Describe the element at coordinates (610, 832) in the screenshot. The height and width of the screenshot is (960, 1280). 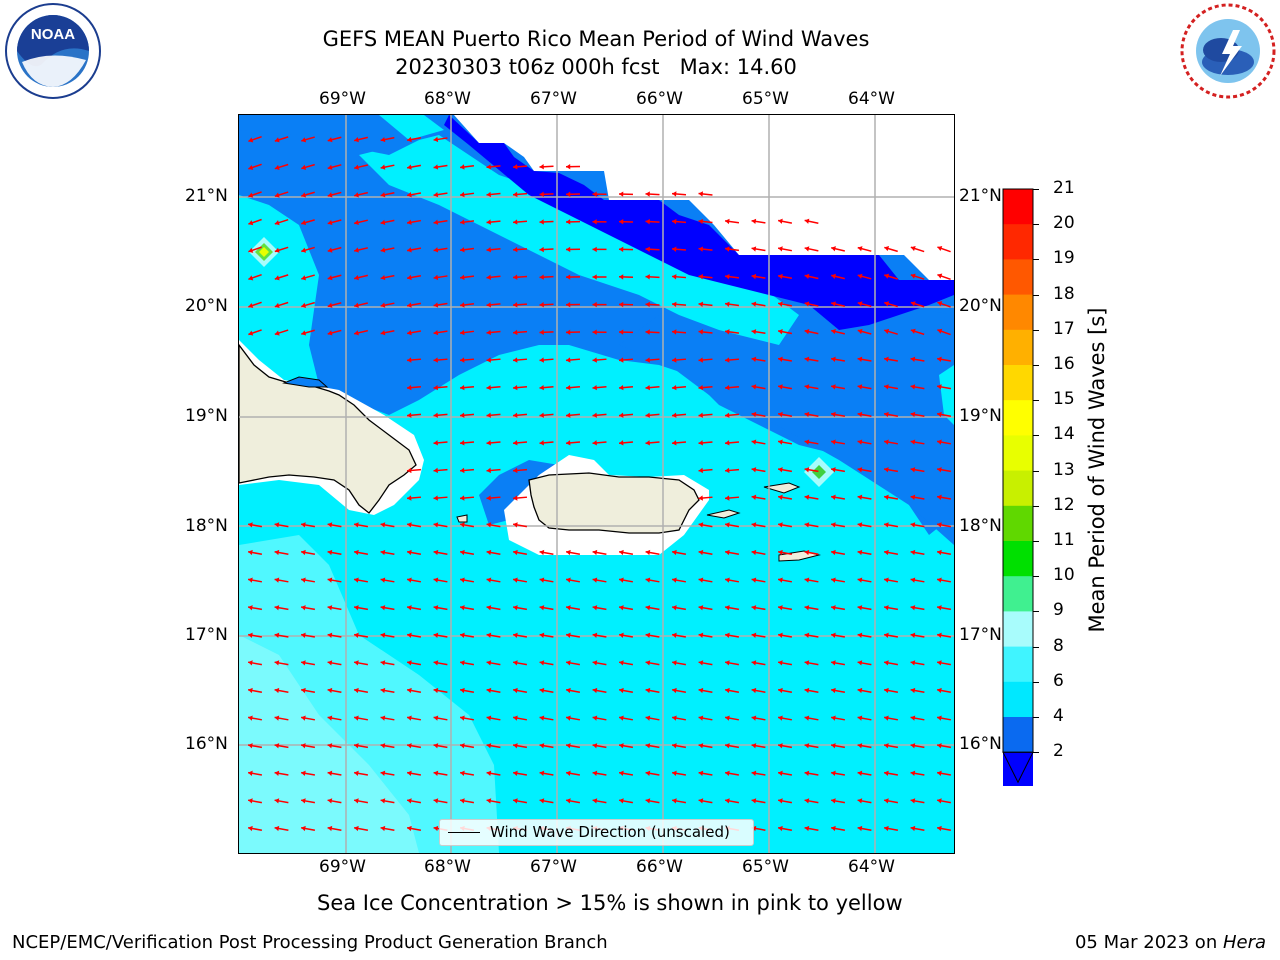
I see `legend-label: Wind Wave Direction (unscaled)` at that location.